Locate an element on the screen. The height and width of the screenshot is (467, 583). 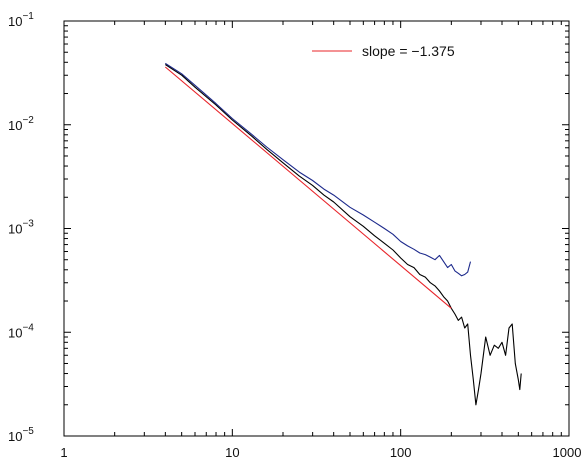
y-tick-label: 10⁻² is located at coordinates (21, 124).